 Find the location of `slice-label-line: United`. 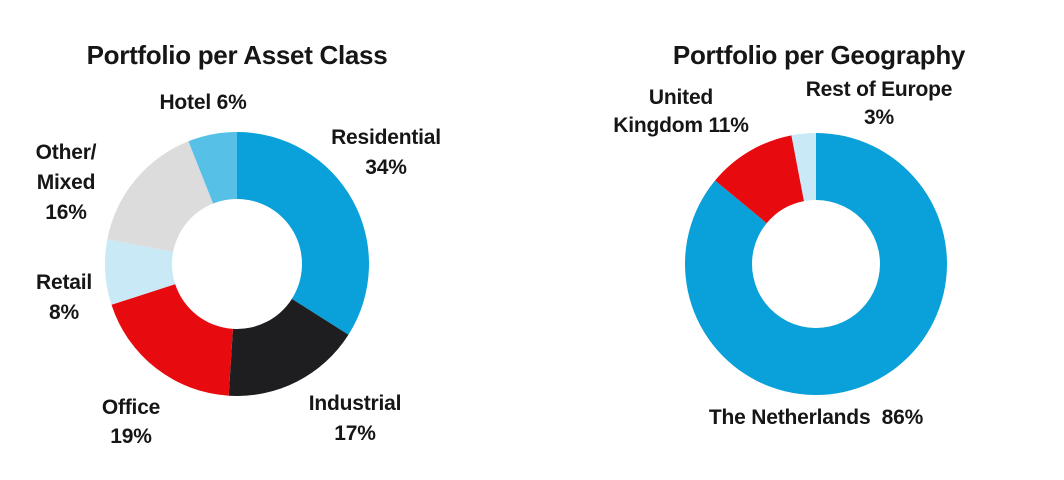

slice-label-line: United is located at coordinates (681, 97).